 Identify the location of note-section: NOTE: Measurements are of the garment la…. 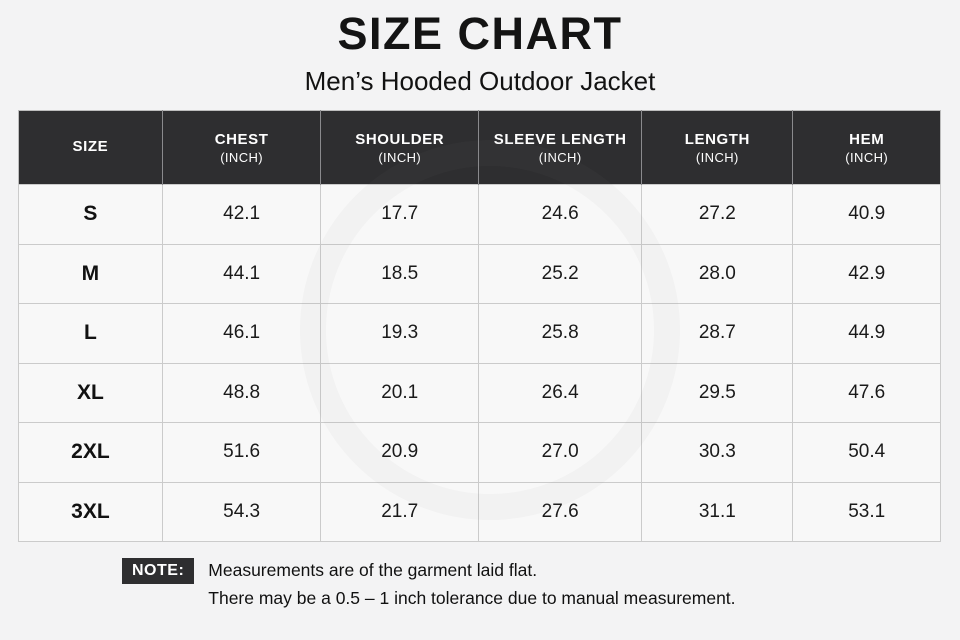
(429, 584).